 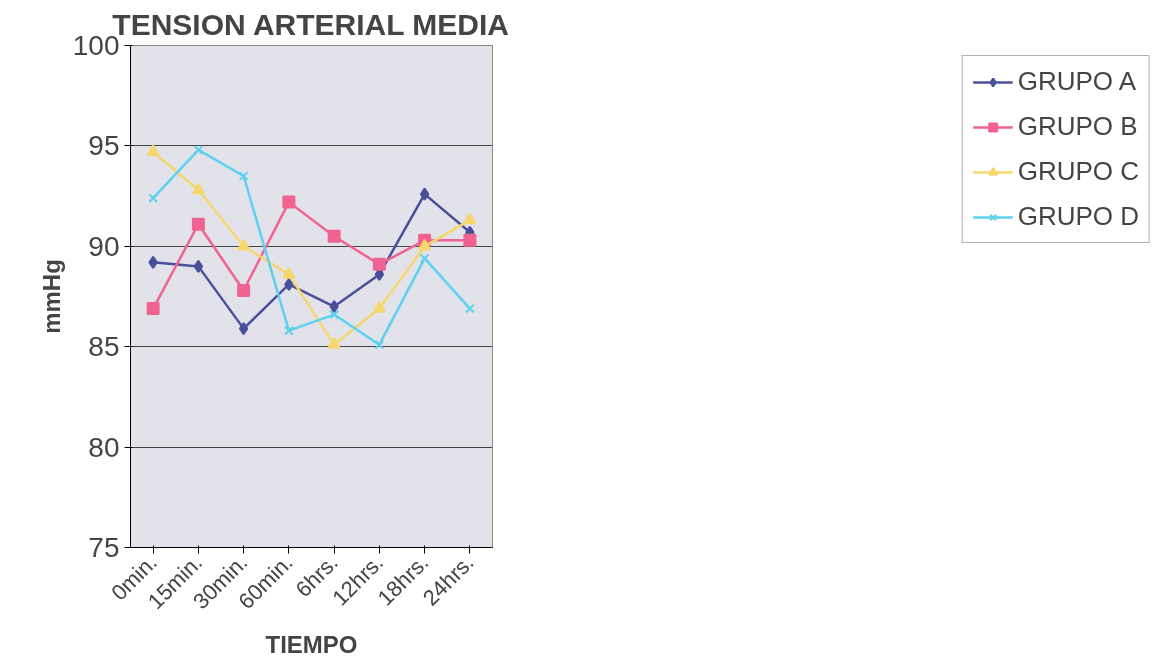 What do you see at coordinates (104, 447) in the screenshot?
I see `y-tick-label: 80` at bounding box center [104, 447].